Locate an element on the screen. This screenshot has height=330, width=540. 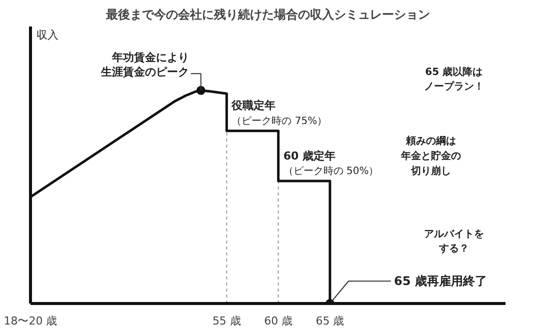
x-tick-label: 60 歳 is located at coordinates (278, 321).